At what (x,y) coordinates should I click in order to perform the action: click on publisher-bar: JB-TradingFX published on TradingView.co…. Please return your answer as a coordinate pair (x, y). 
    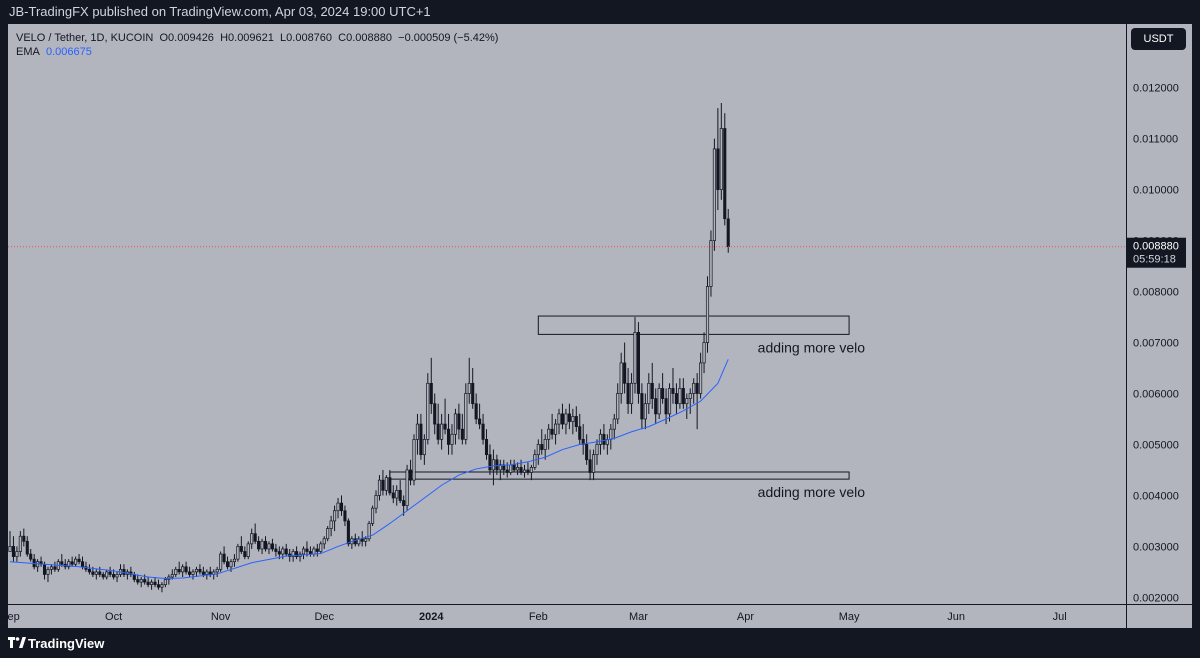
    Looking at the image, I should click on (600, 12).